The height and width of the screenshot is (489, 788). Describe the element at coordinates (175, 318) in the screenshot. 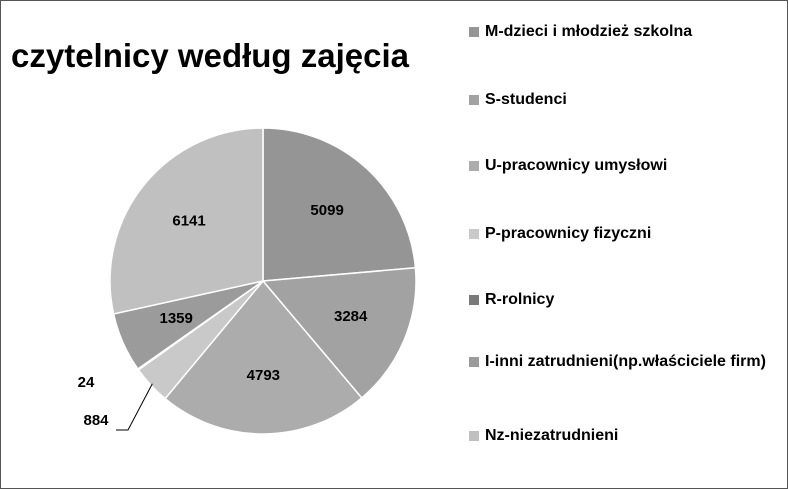

I see `data-label: 1359` at that location.